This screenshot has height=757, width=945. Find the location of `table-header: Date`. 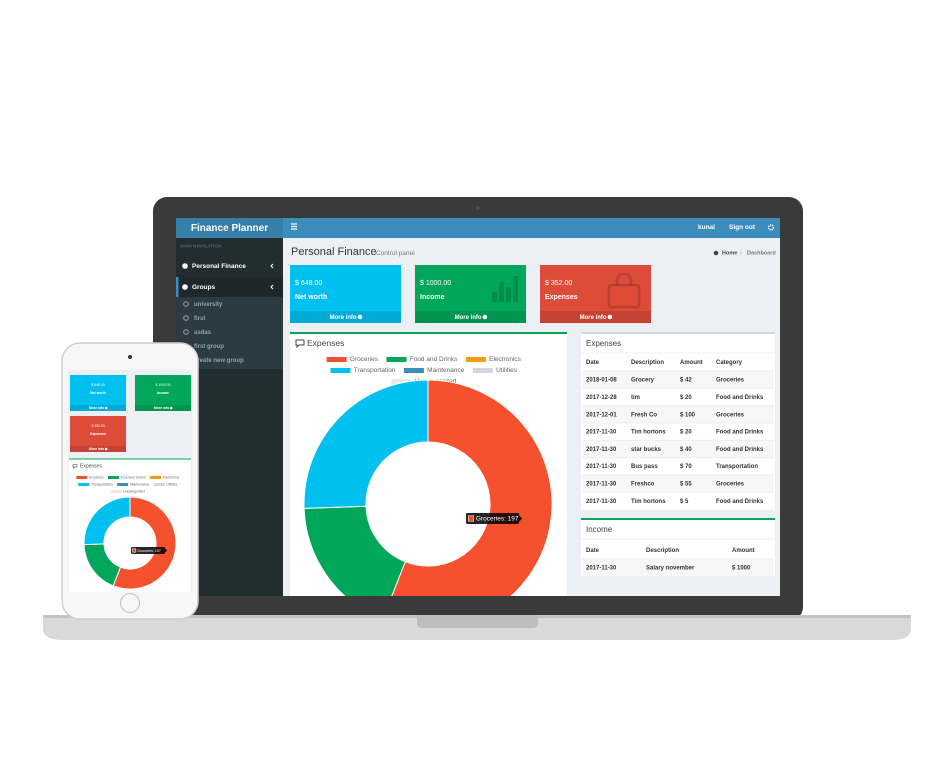

table-header: Date is located at coordinates (593, 551).